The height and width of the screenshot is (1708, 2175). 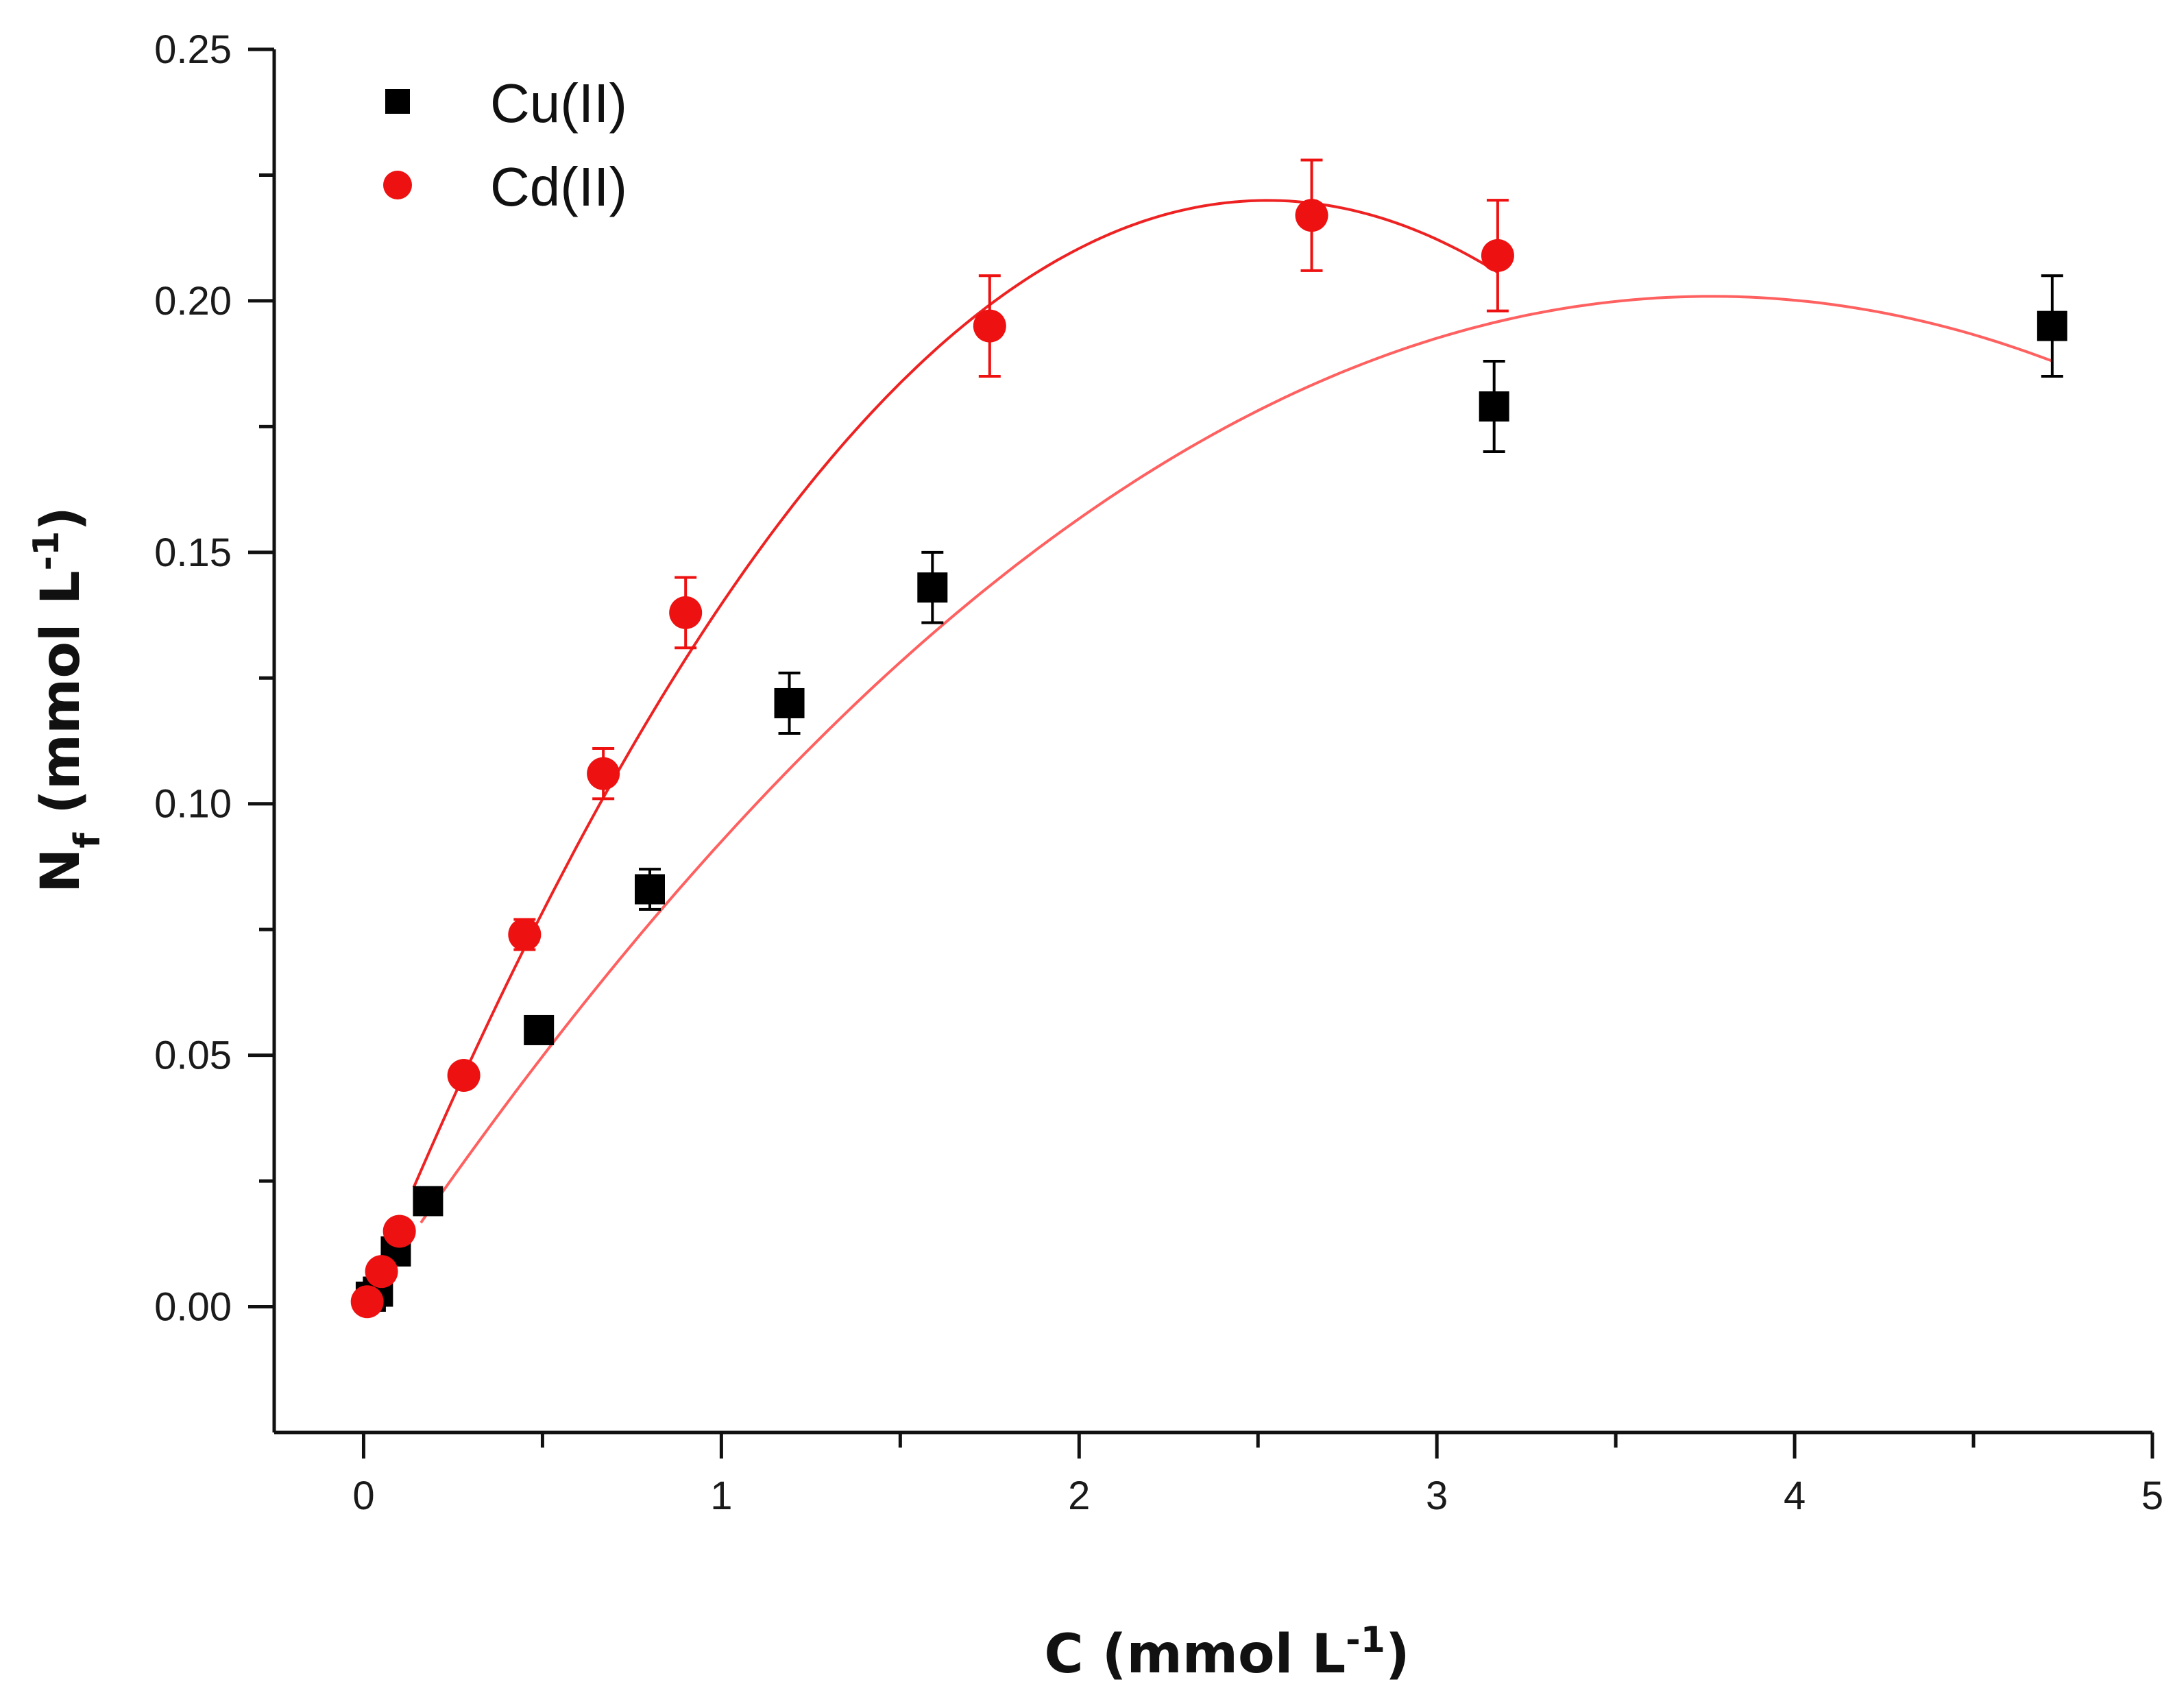 I want to click on y-tick-label: 0.00, so click(x=193, y=1307).